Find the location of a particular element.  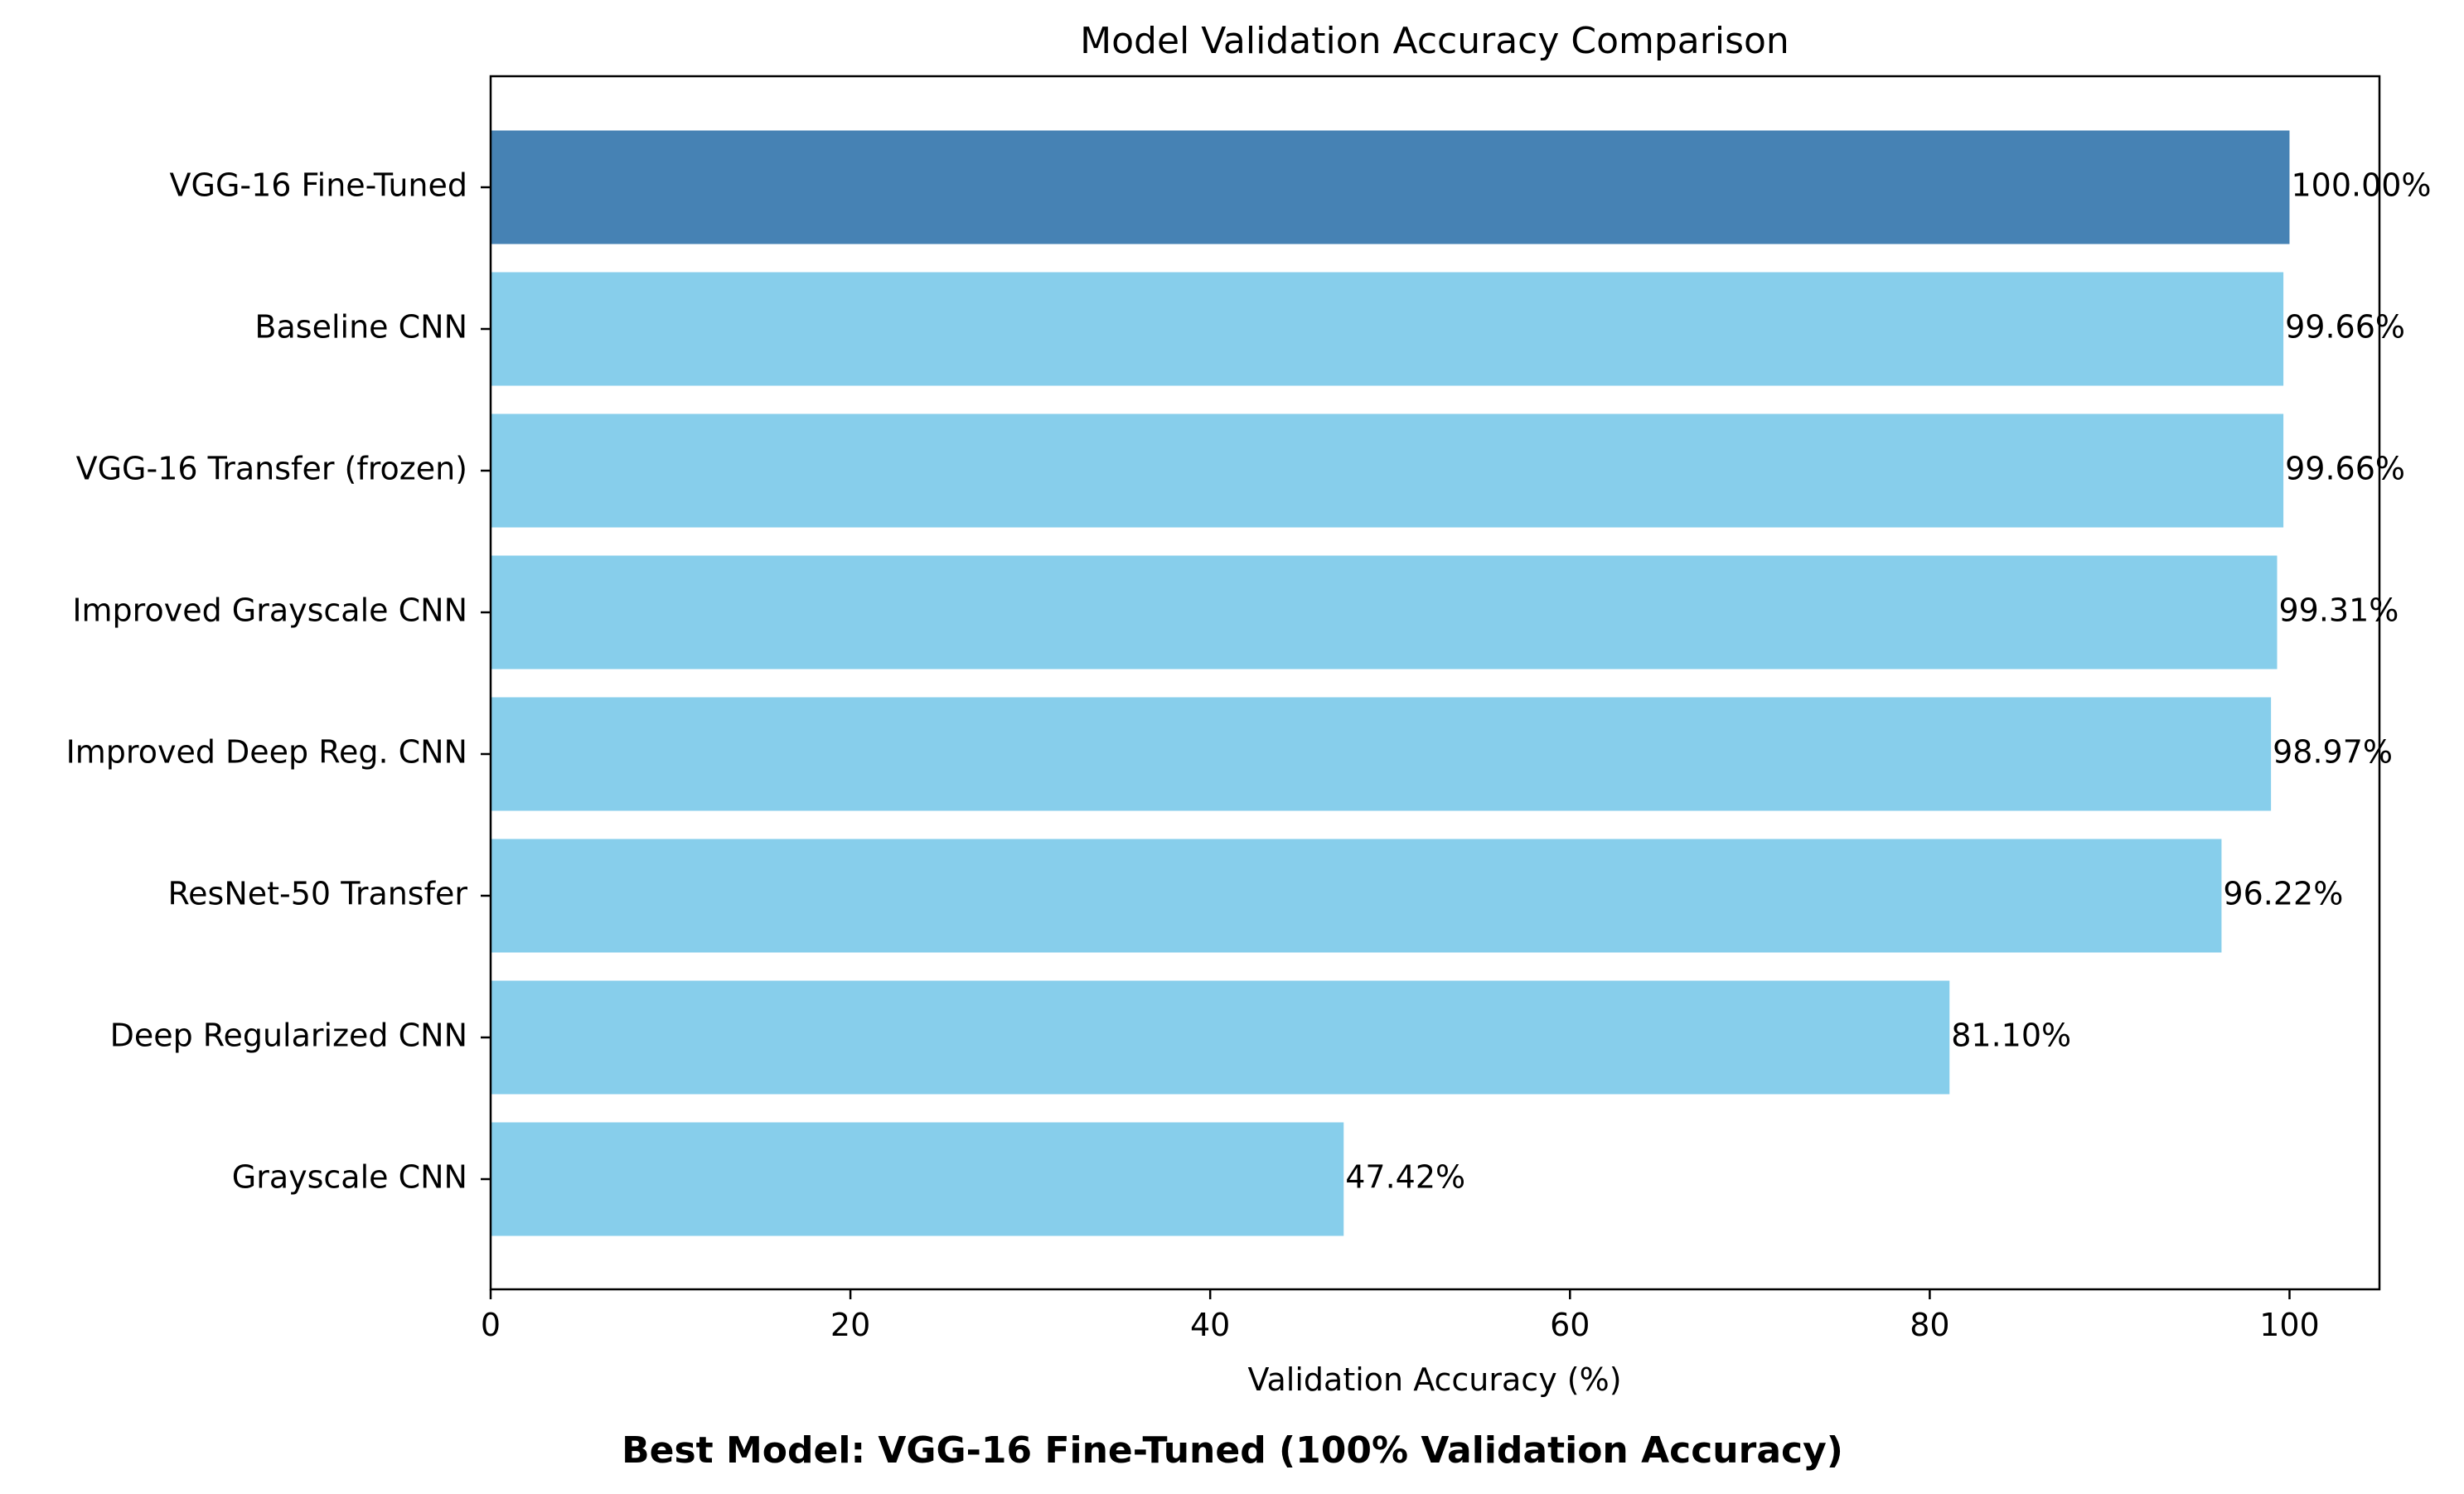

y-tick-label: ResNet-50 Transfer is located at coordinates (317, 894).